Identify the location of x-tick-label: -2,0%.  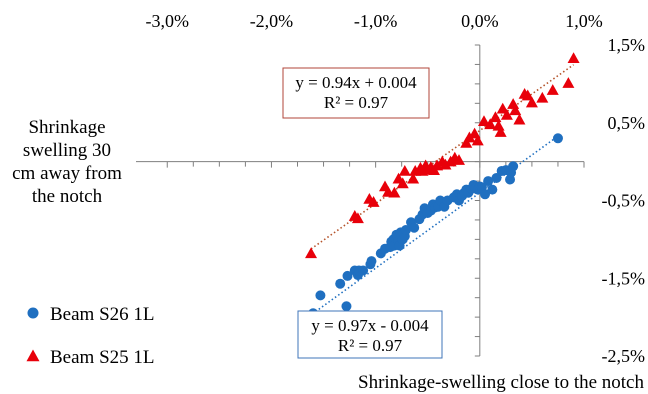
(272, 21).